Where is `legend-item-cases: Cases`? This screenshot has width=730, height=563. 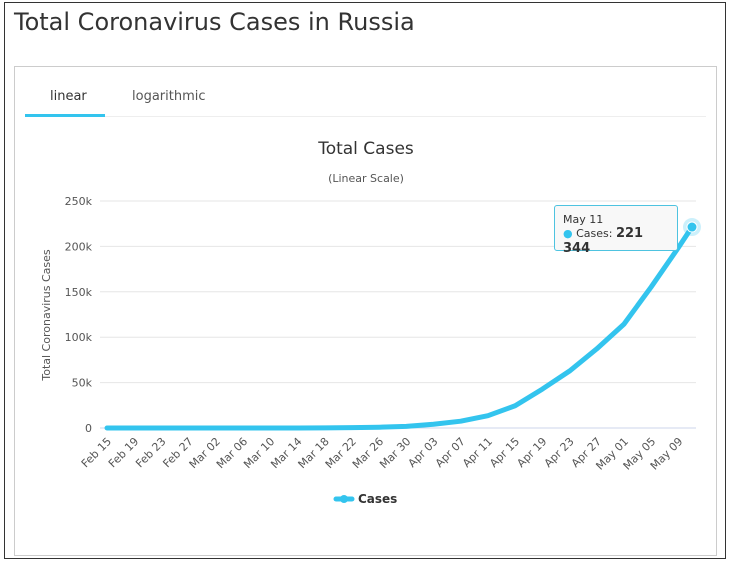
legend-item-cases: Cases is located at coordinates (377, 499).